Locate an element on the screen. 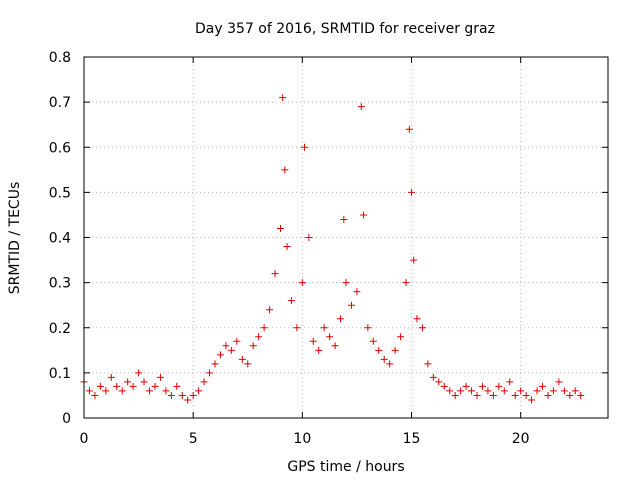 The width and height of the screenshot is (640, 480). y-tick-labels: 0 0.1 0.2 0.3 0.4 0.5 0.6 0.7 0.8 is located at coordinates (60, 238).